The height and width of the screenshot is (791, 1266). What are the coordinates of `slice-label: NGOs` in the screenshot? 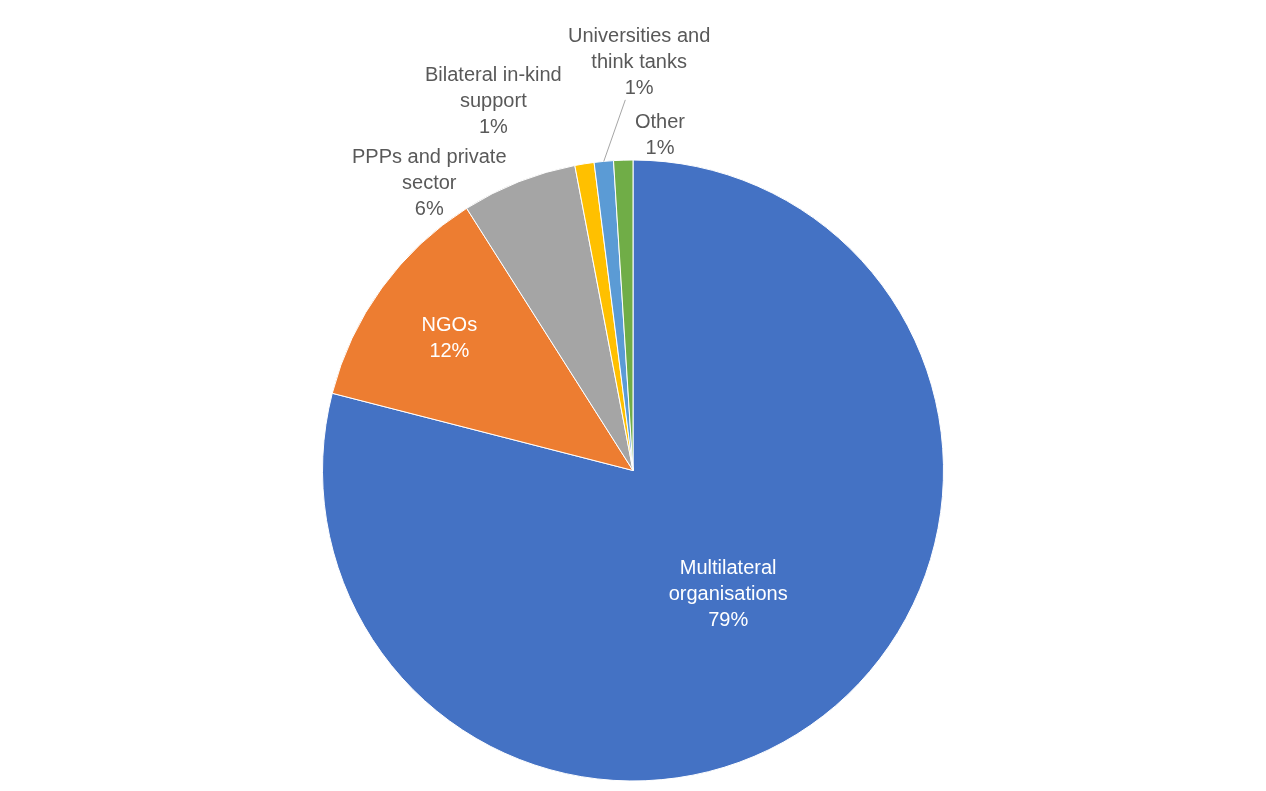 It's located at (449, 324).